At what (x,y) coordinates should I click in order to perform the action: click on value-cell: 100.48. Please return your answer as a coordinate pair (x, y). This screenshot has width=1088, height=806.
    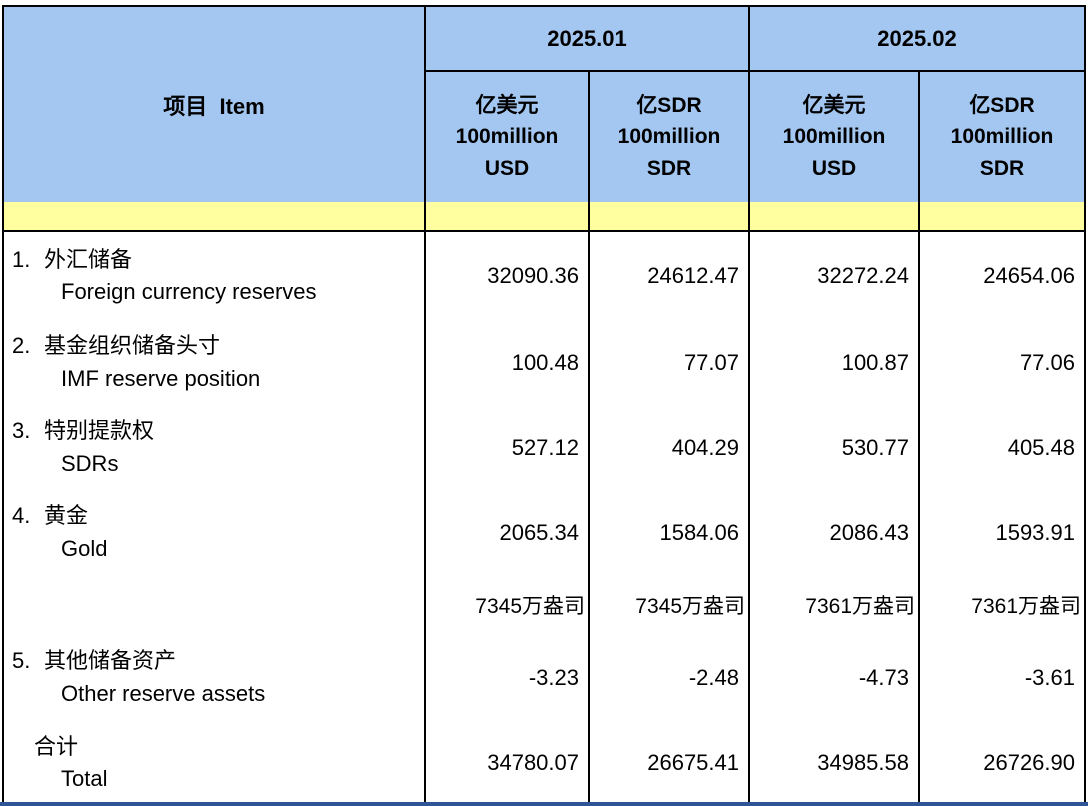
    Looking at the image, I should click on (506, 362).